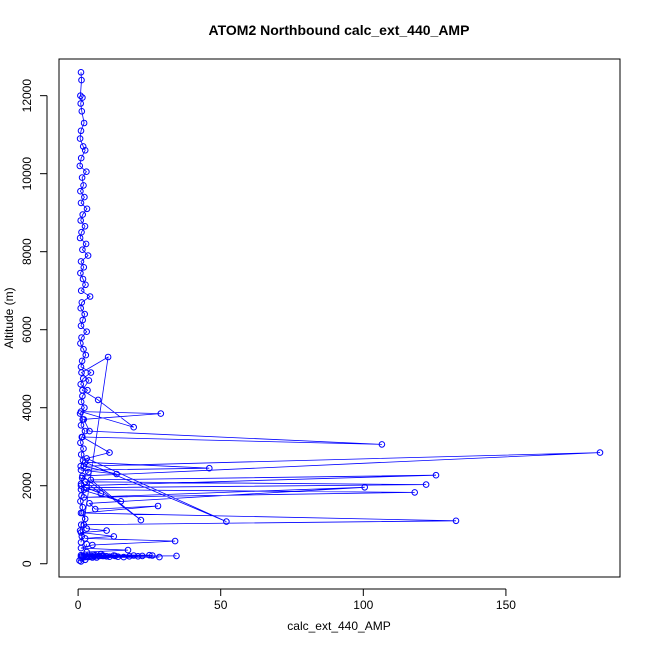  What do you see at coordinates (339, 30) in the screenshot?
I see `chart-title: ATOM2 Northbound calc_ext_440_AMP` at bounding box center [339, 30].